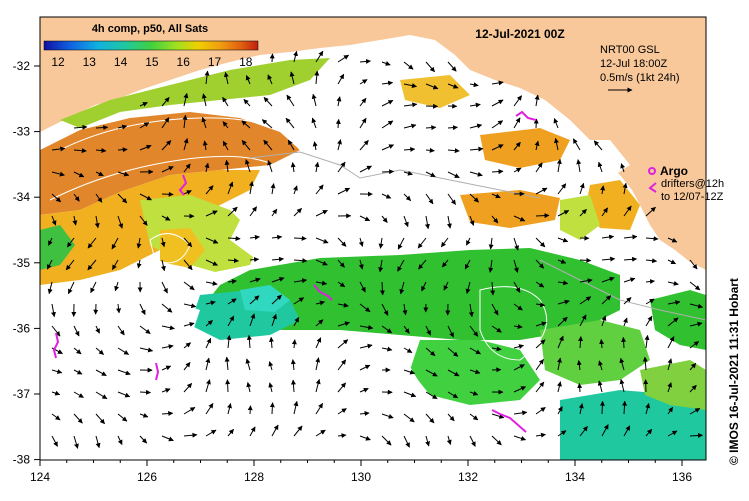  What do you see at coordinates (184, 62) in the screenshot?
I see `colorbar-tick-label: 16` at bounding box center [184, 62].